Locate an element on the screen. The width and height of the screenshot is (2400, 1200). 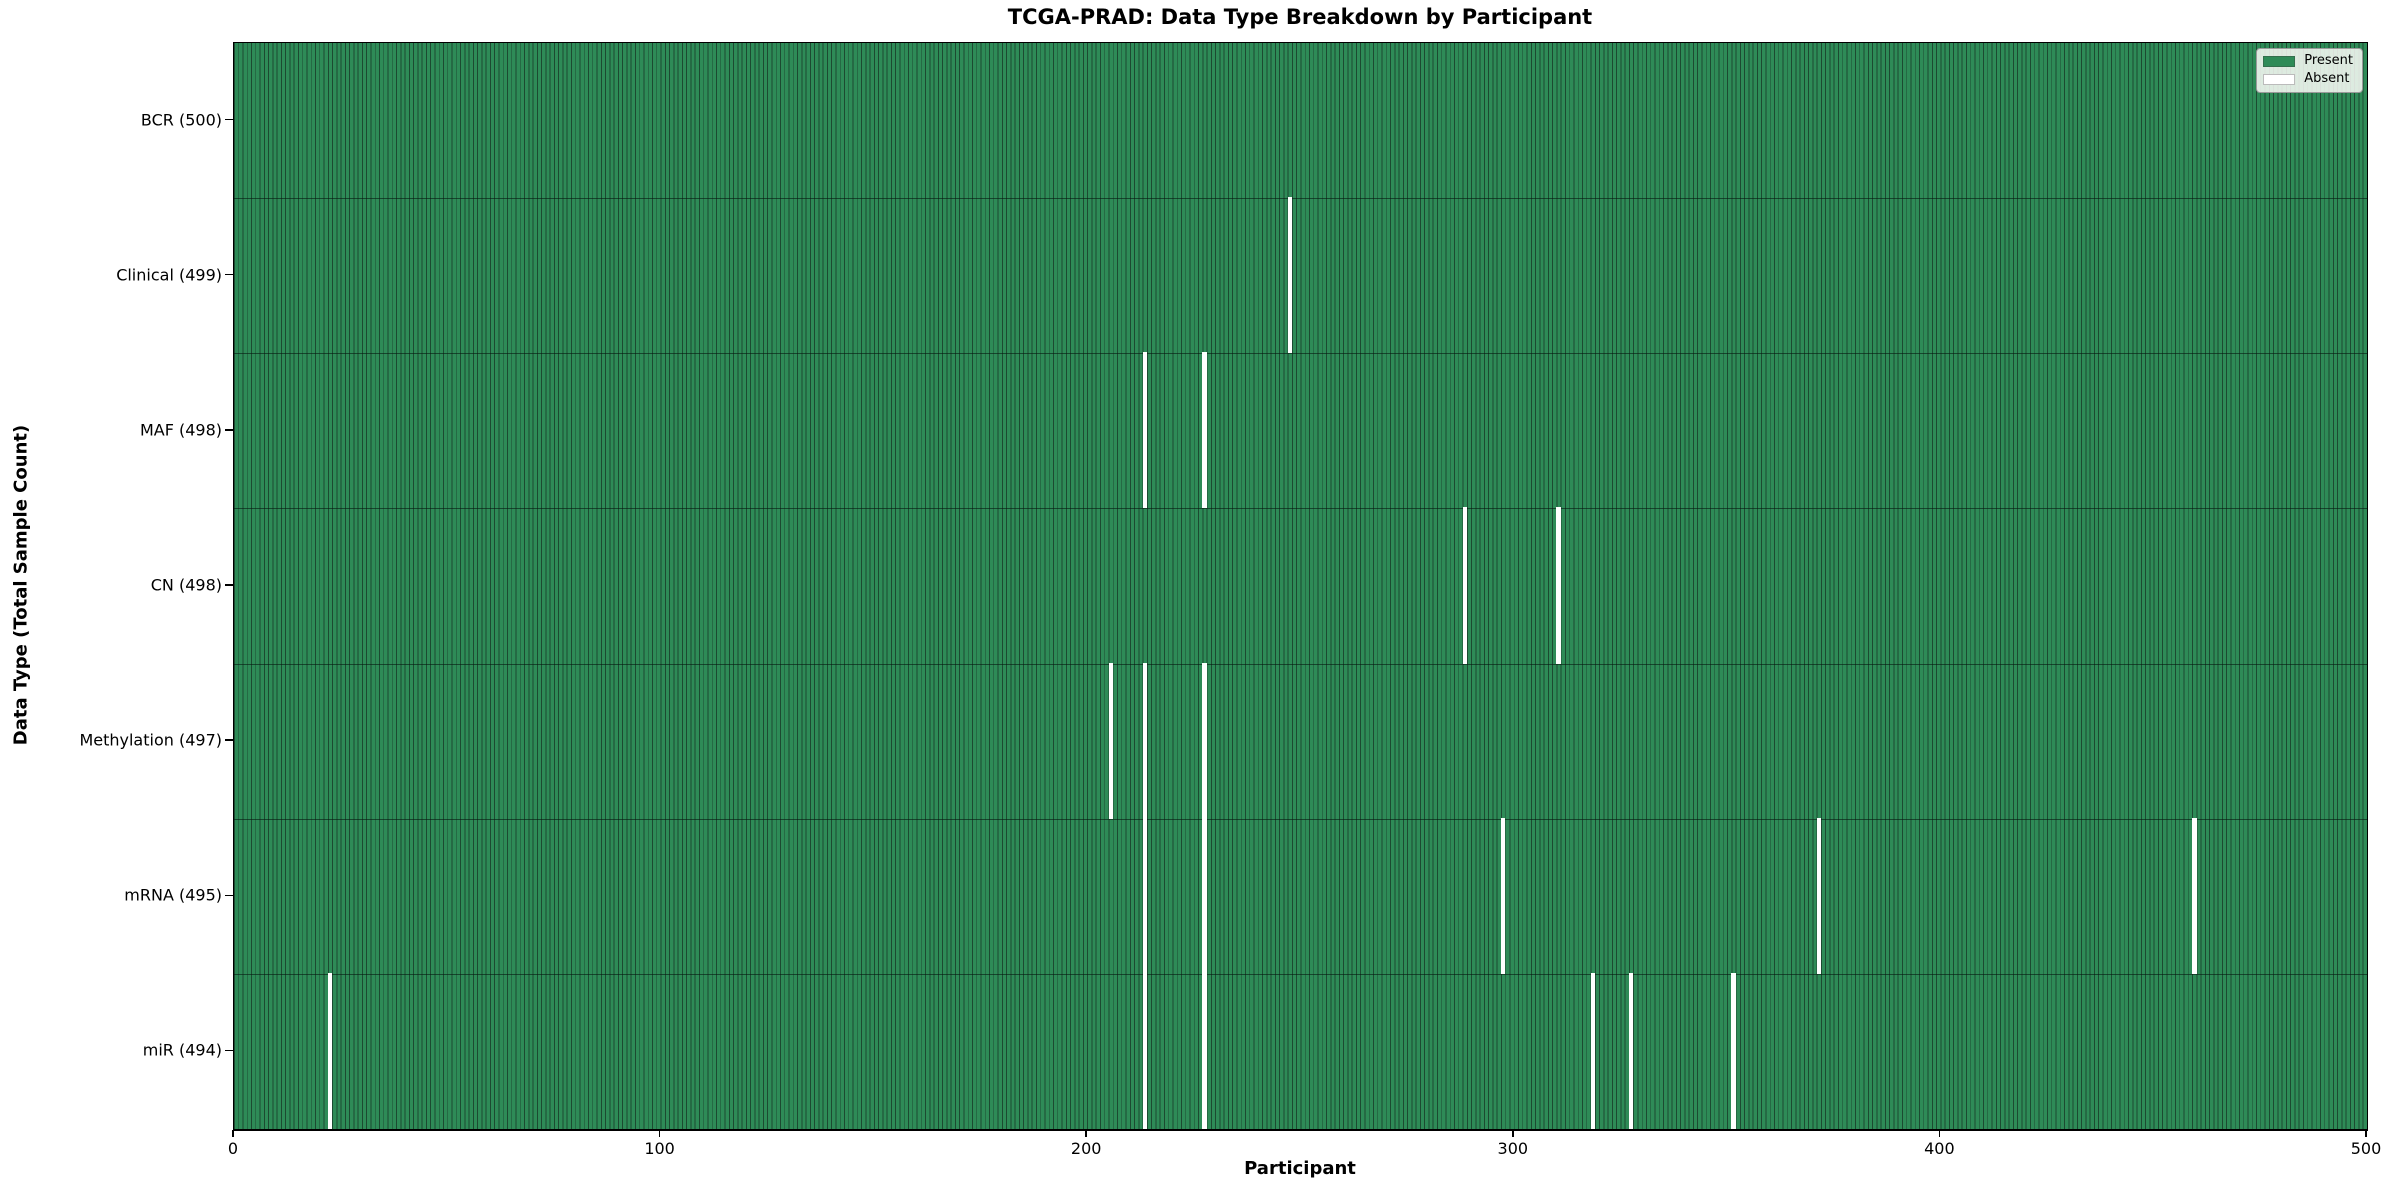
legend: Present Absent is located at coordinates (2309, 70).